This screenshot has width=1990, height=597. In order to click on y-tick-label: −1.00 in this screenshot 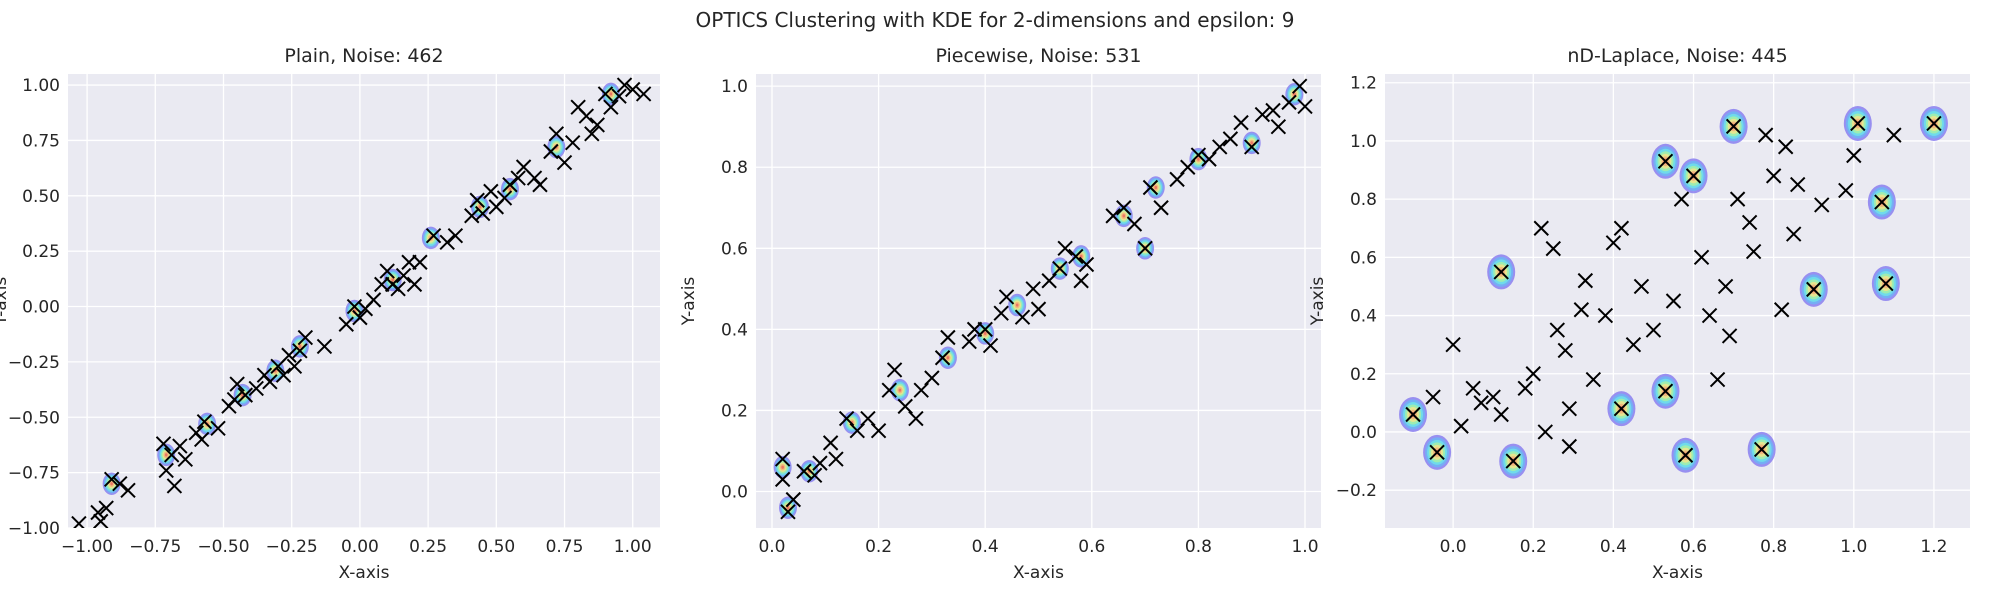, I will do `click(34, 529)`.